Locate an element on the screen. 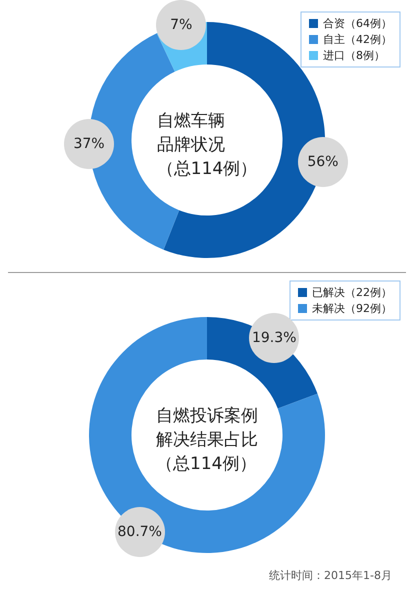 The width and height of the screenshot is (414, 600). data-label: 7% is located at coordinates (181, 25).